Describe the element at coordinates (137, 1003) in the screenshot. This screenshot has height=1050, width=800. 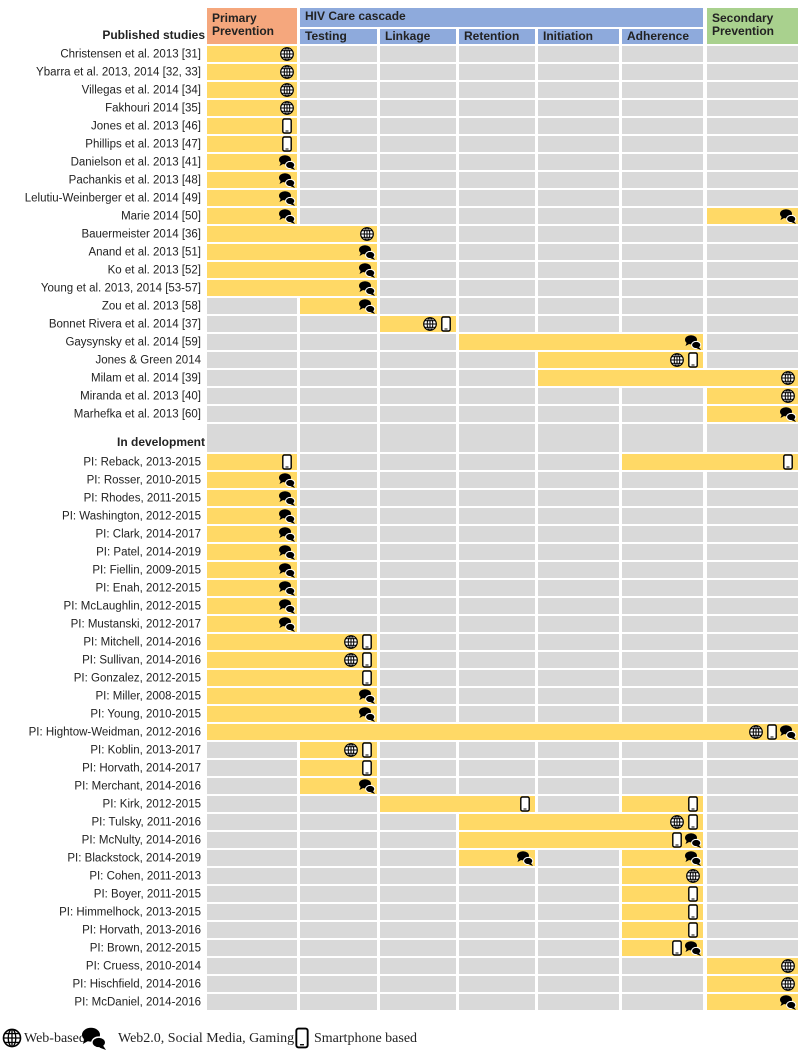
I see `row-label: PI: McDaniel, 2014-2016` at that location.